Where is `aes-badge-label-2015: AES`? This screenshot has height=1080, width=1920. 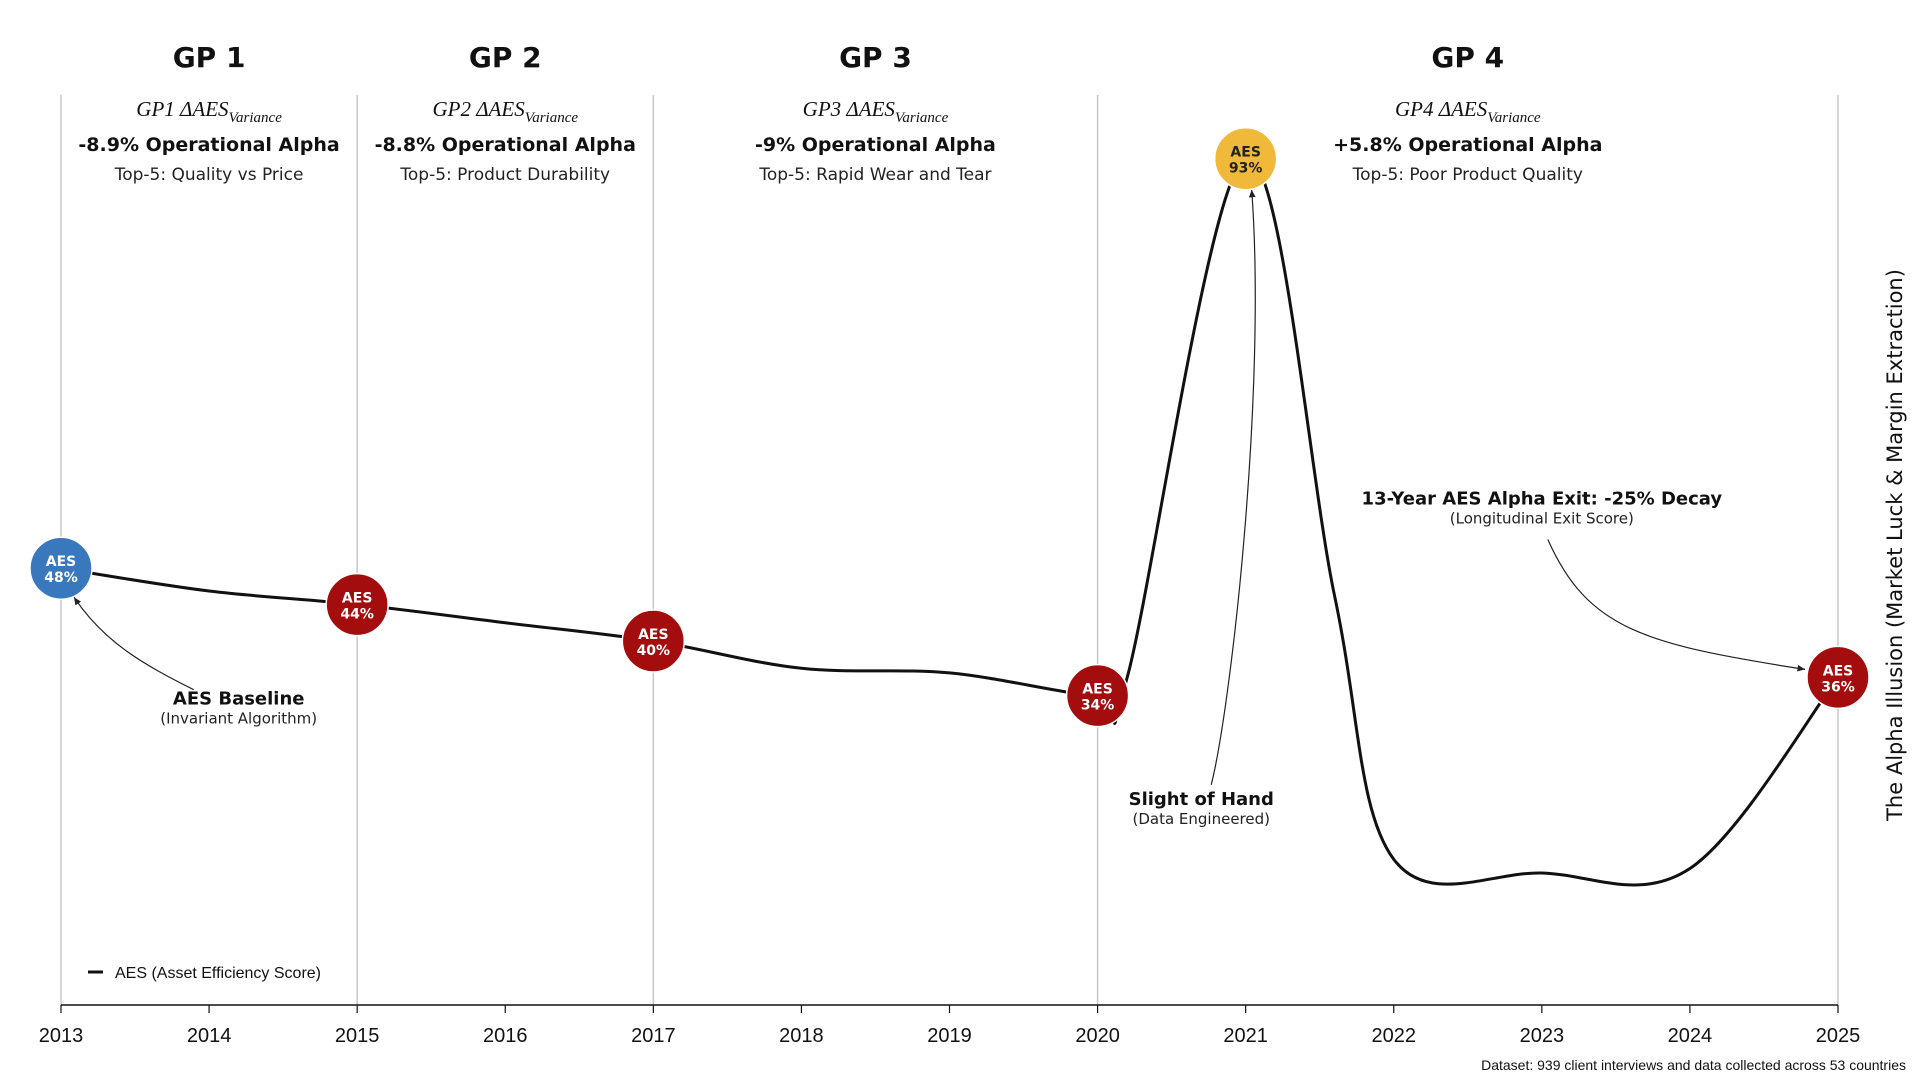
aes-badge-label-2015: AES is located at coordinates (357, 599).